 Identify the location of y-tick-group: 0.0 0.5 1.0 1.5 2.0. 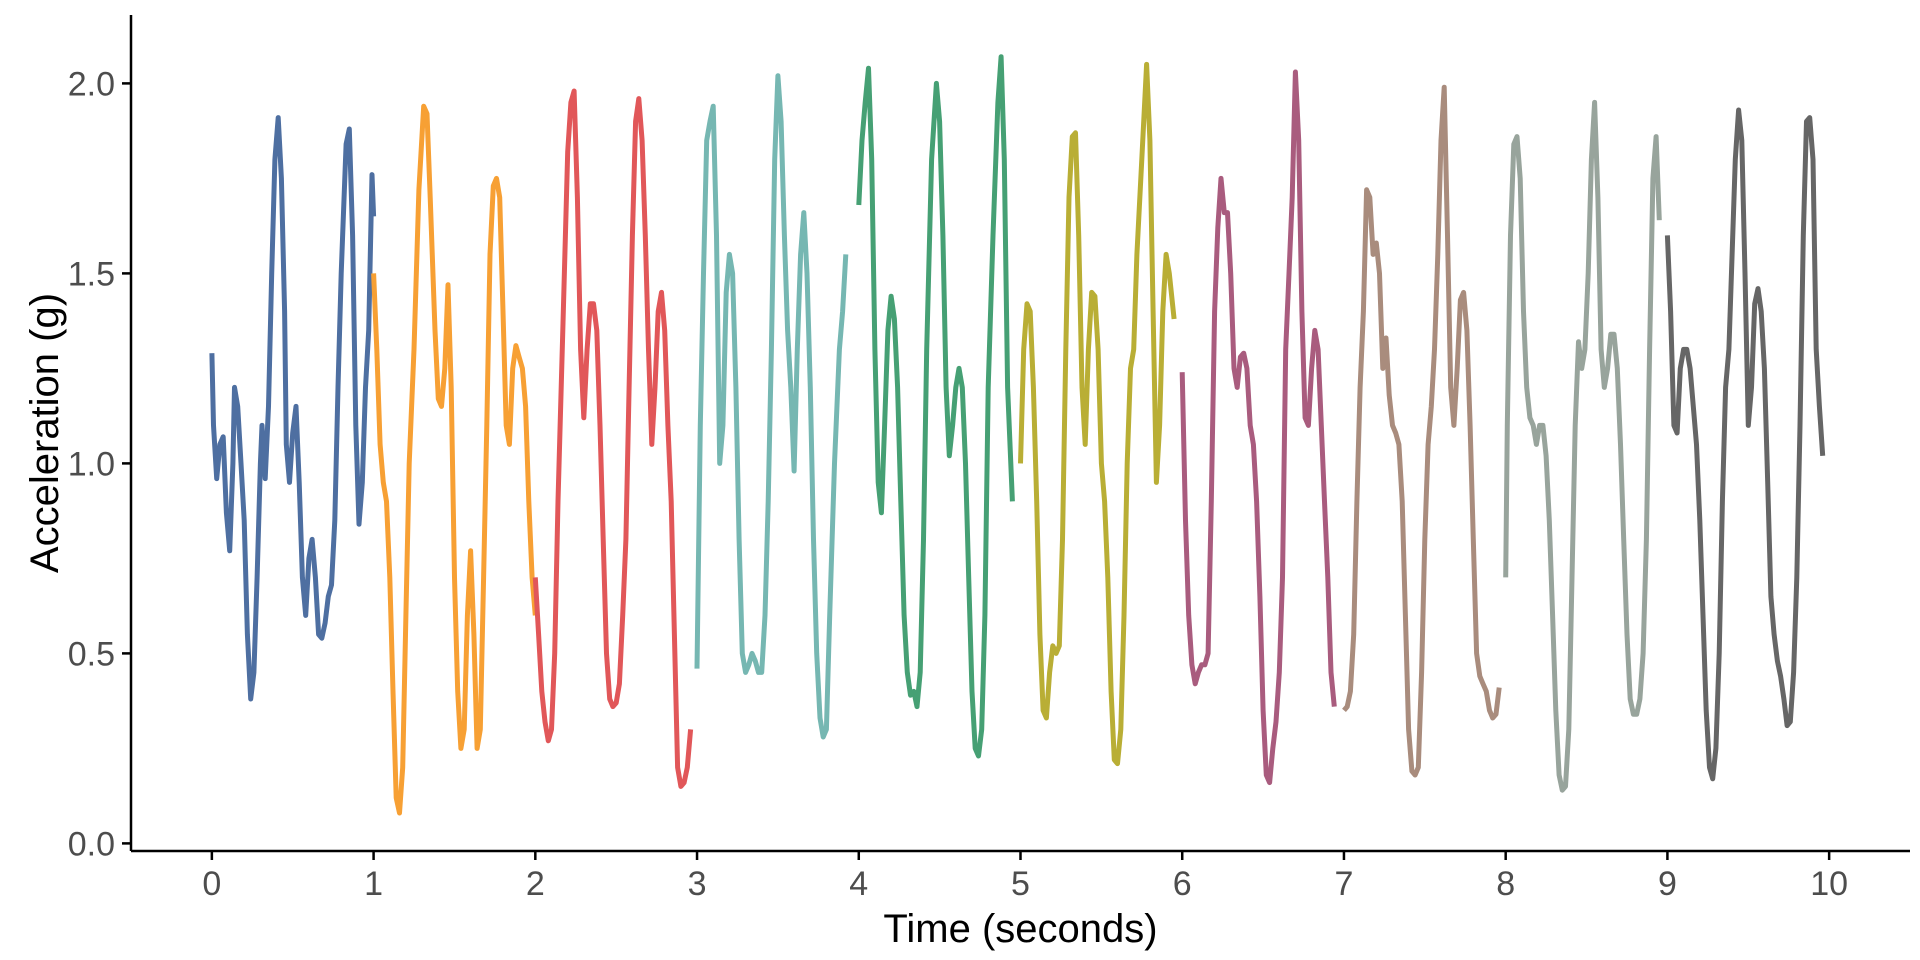
(99, 464).